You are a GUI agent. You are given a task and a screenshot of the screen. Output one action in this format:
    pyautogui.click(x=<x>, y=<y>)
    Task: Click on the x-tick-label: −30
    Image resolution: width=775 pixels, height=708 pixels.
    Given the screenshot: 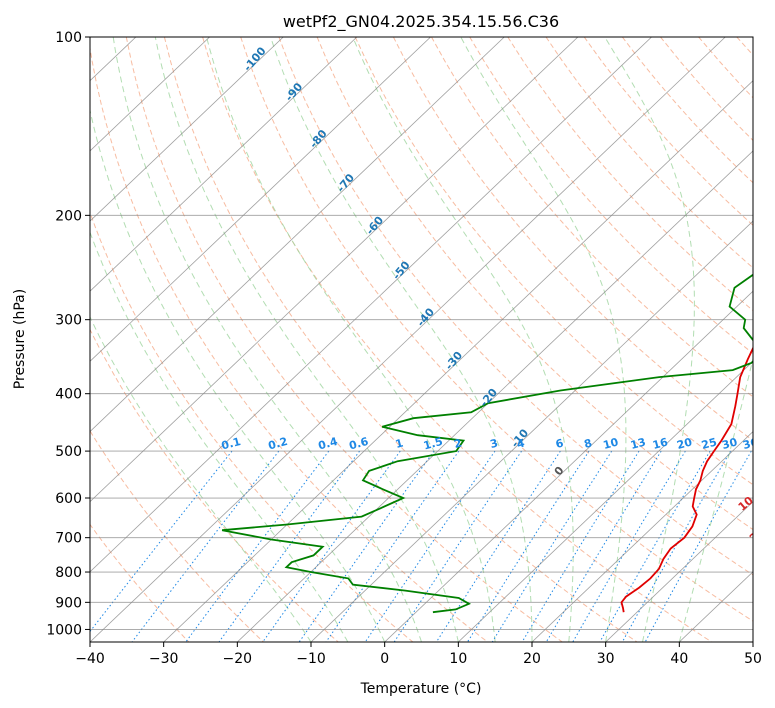 What is the action you would take?
    pyautogui.click(x=164, y=659)
    